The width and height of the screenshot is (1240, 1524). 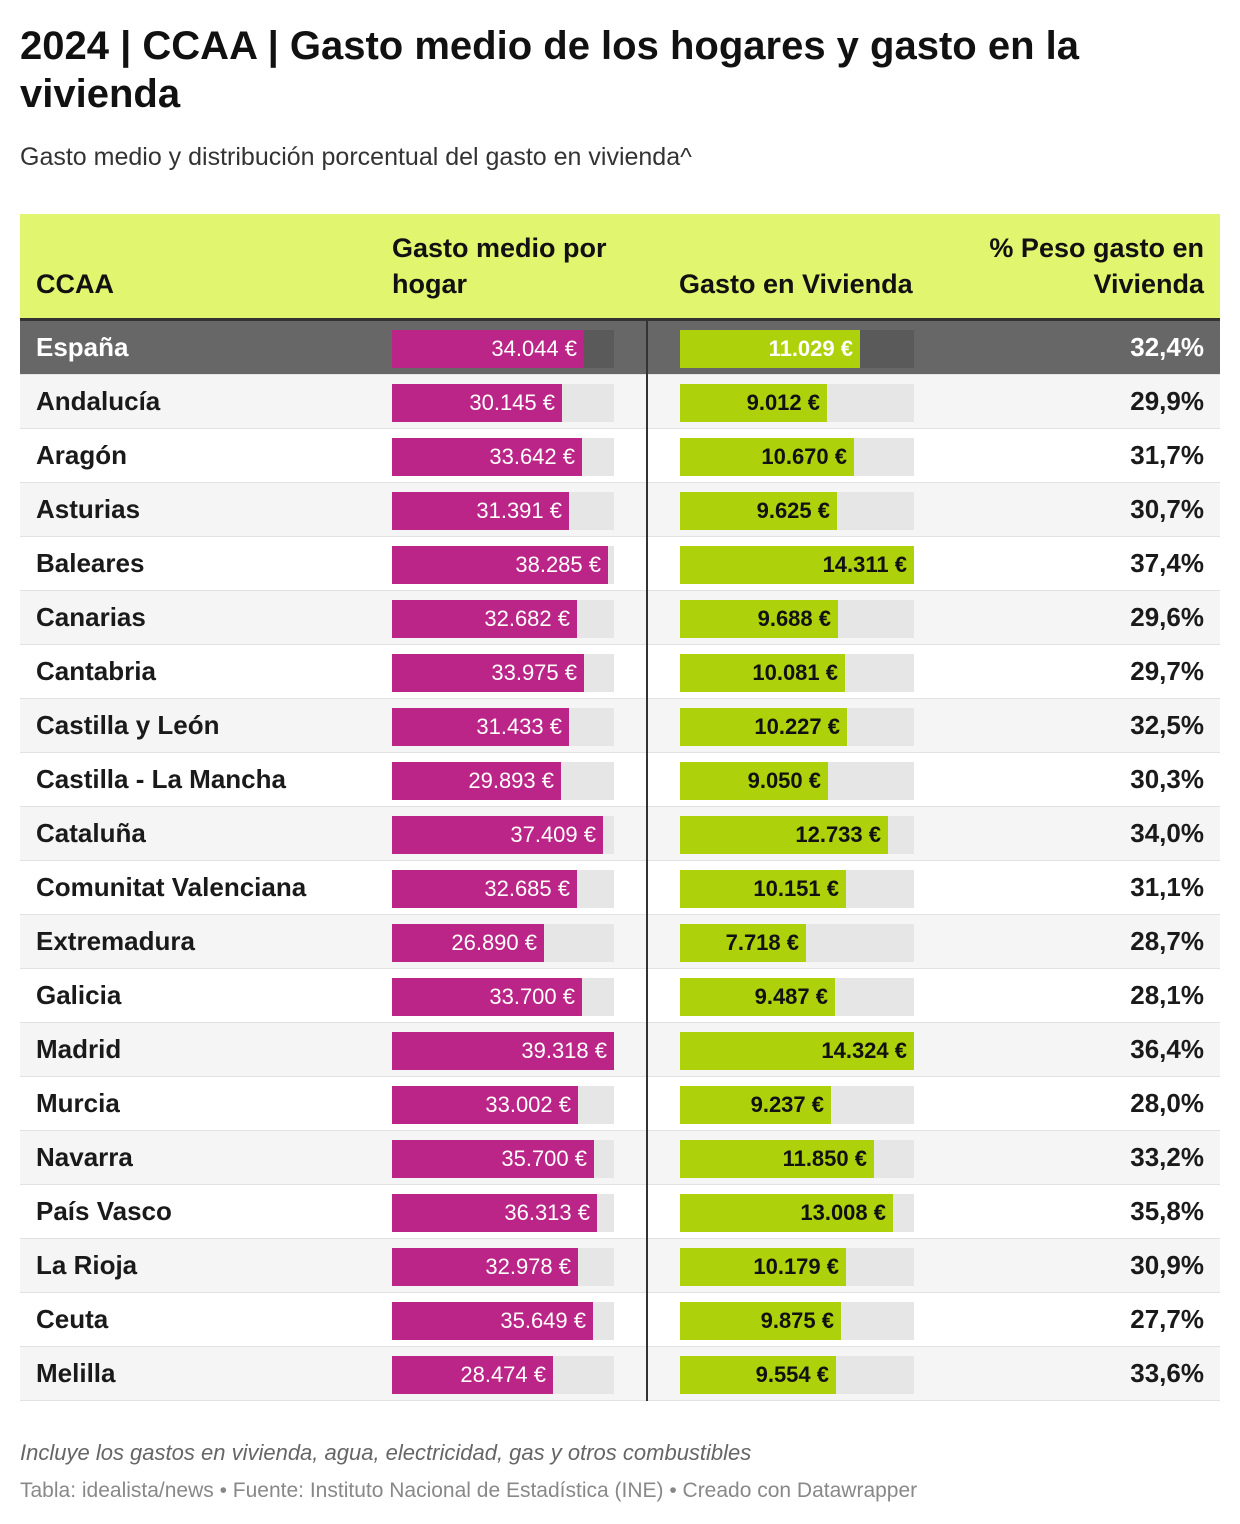 What do you see at coordinates (1167, 1319) in the screenshot?
I see `peso-vivienda-value: 27,7%` at bounding box center [1167, 1319].